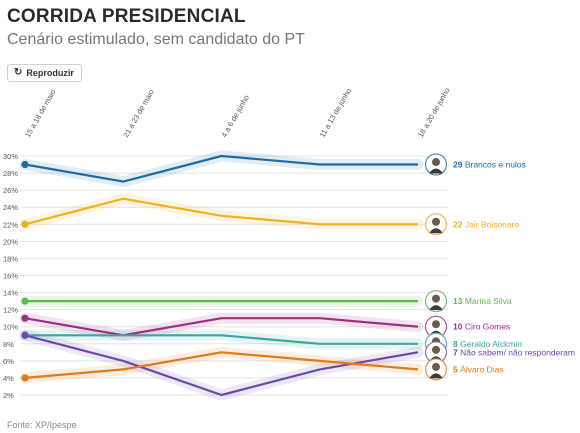 The width and height of the screenshot is (580, 433). What do you see at coordinates (486, 301) in the screenshot?
I see `series-name: Marina Silva` at bounding box center [486, 301].